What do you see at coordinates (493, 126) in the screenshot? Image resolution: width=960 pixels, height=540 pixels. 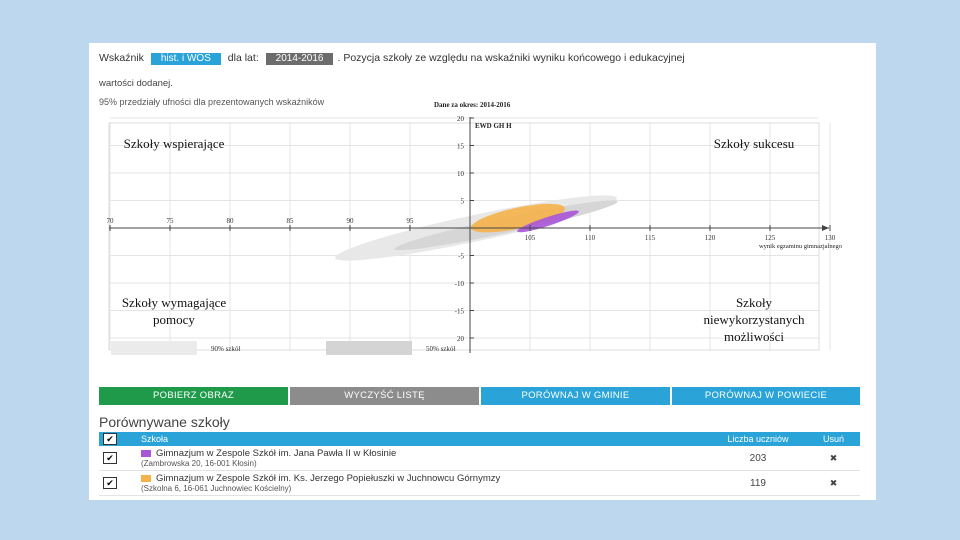 I see `y-axis-label: EWD GH H` at bounding box center [493, 126].